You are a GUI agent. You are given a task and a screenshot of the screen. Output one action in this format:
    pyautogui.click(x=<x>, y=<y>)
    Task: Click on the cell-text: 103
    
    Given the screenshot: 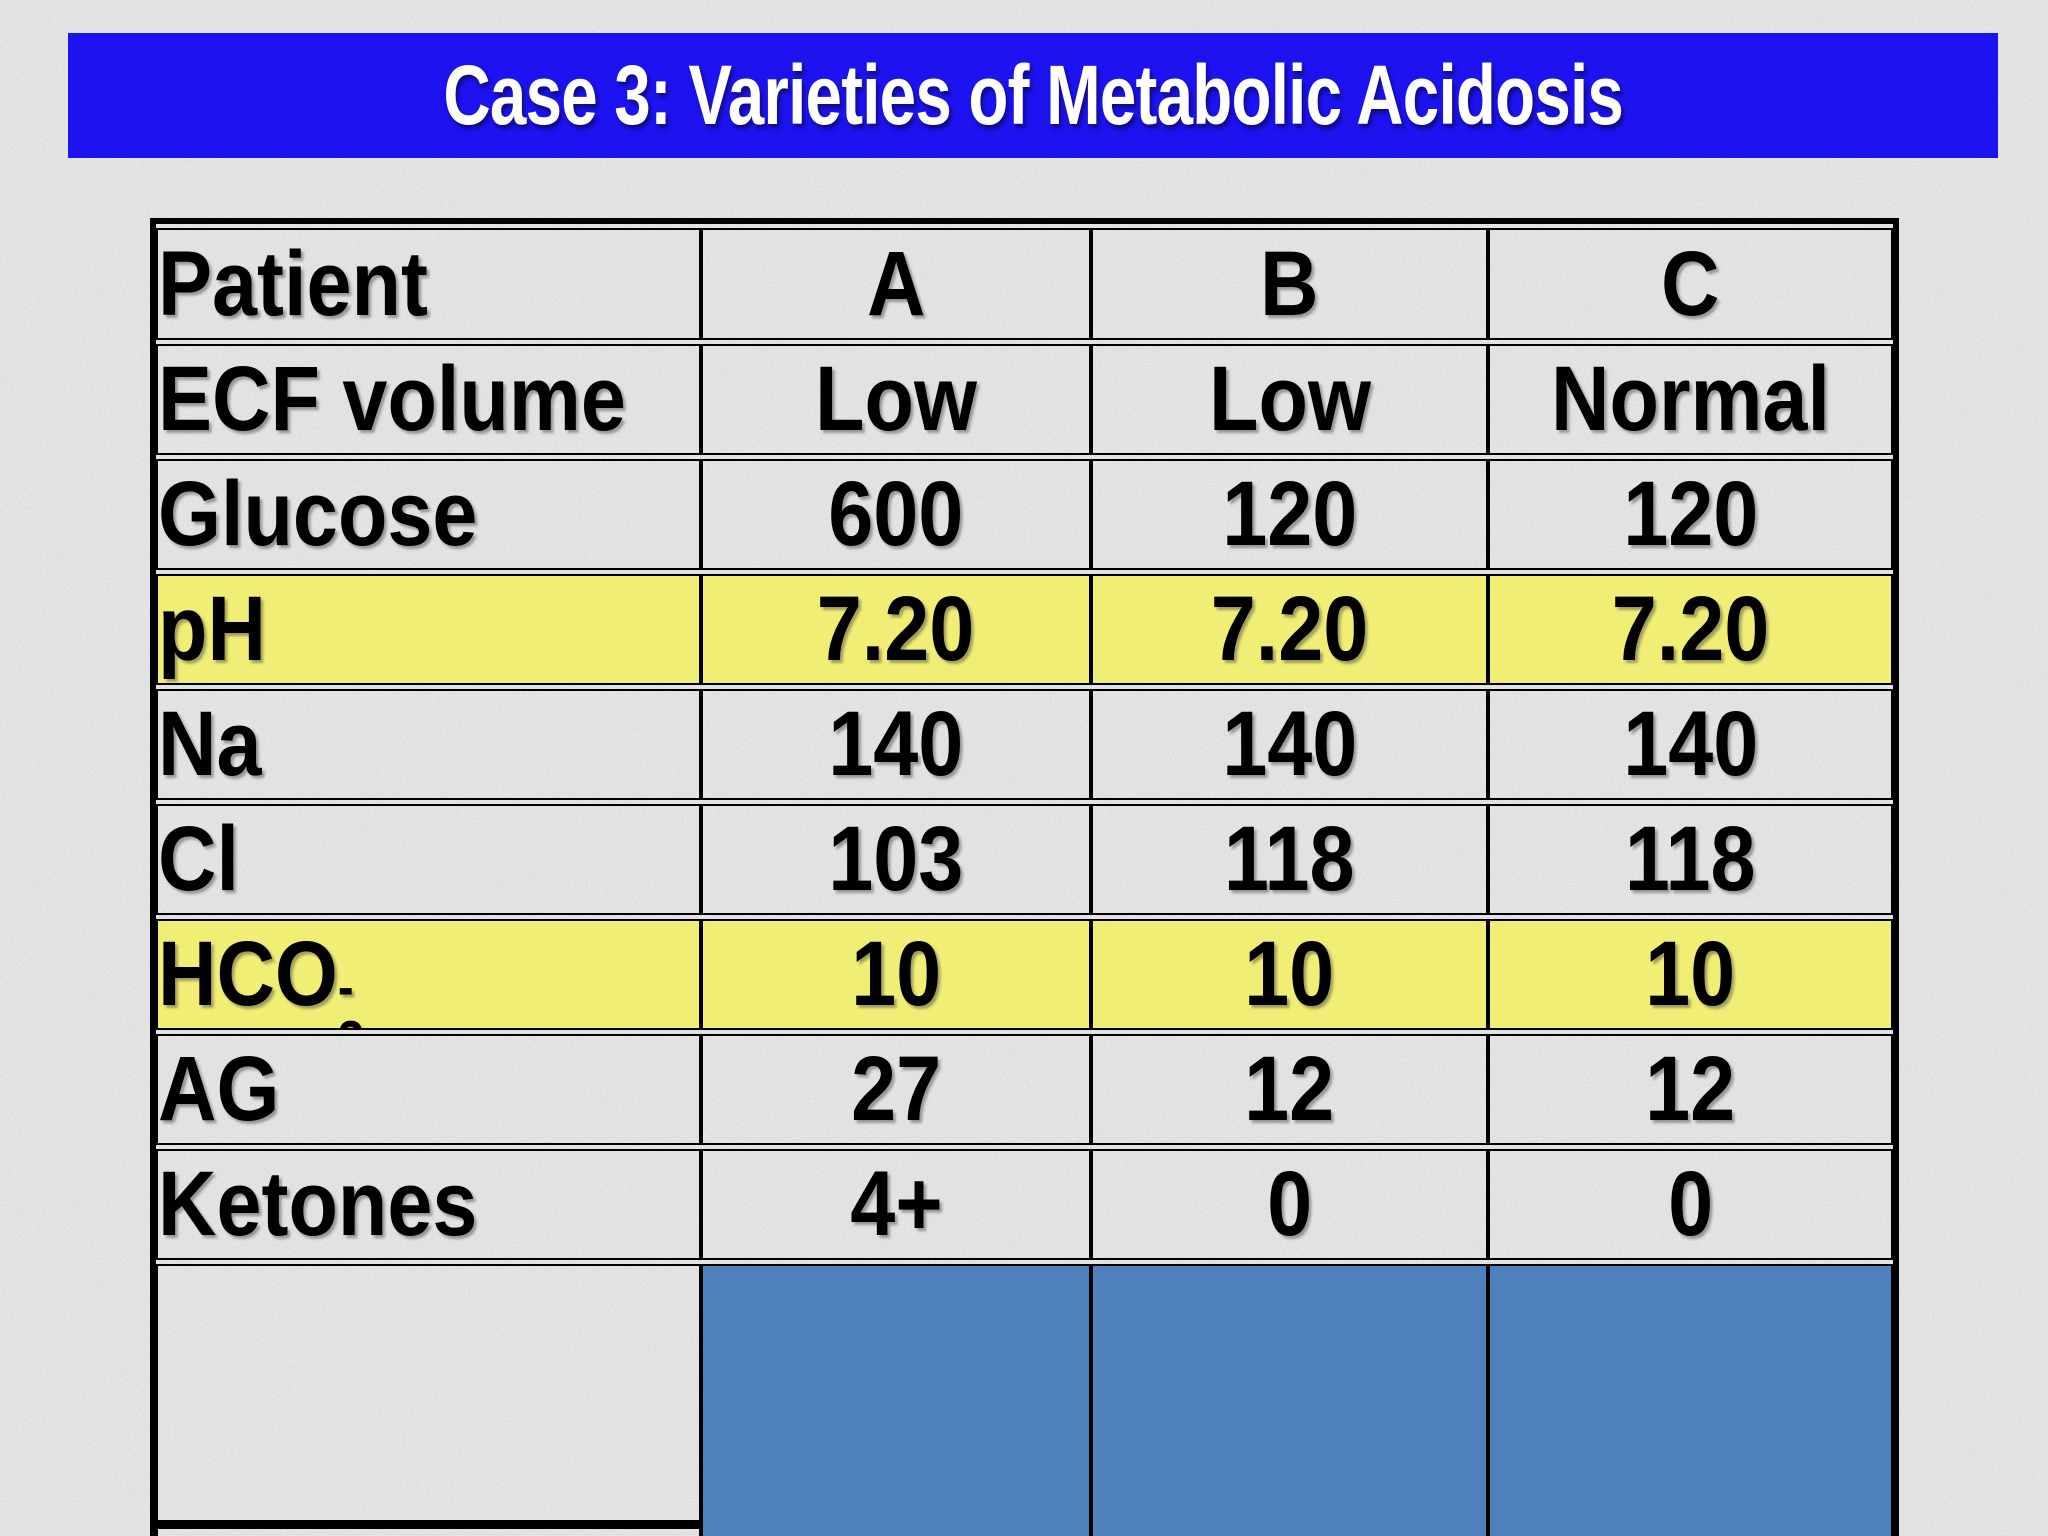 What is the action you would take?
    pyautogui.click(x=896, y=859)
    